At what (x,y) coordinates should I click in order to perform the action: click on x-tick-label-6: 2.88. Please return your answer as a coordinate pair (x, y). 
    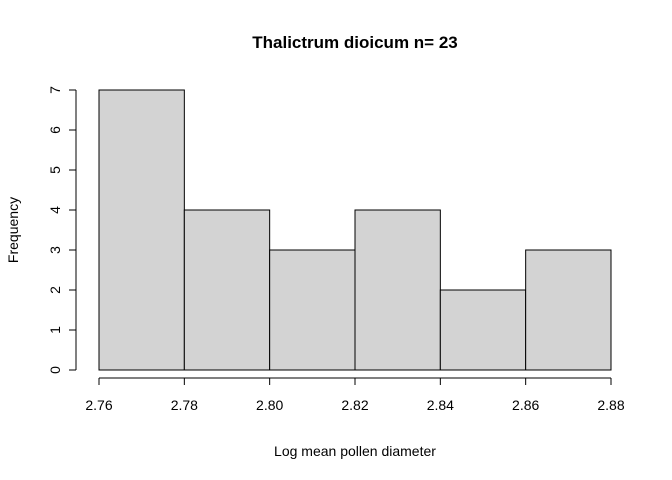
    Looking at the image, I should click on (610, 405).